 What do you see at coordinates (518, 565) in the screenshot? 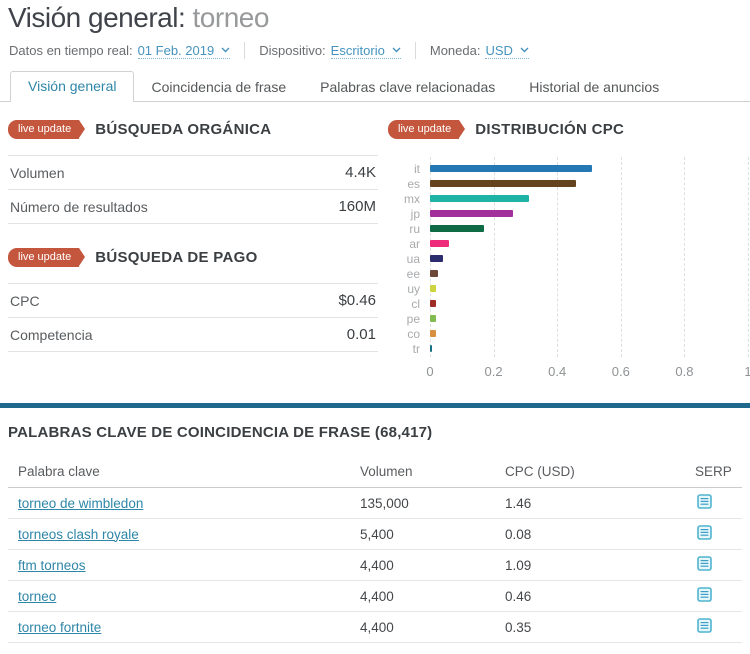
I see `keyword-cpc: 1.09` at bounding box center [518, 565].